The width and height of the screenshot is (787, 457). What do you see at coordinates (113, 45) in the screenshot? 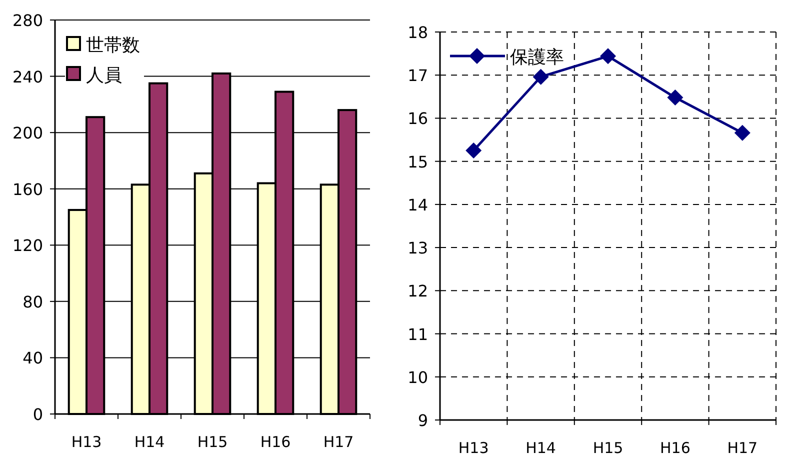
I see `legend-label: 世帯数` at bounding box center [113, 45].